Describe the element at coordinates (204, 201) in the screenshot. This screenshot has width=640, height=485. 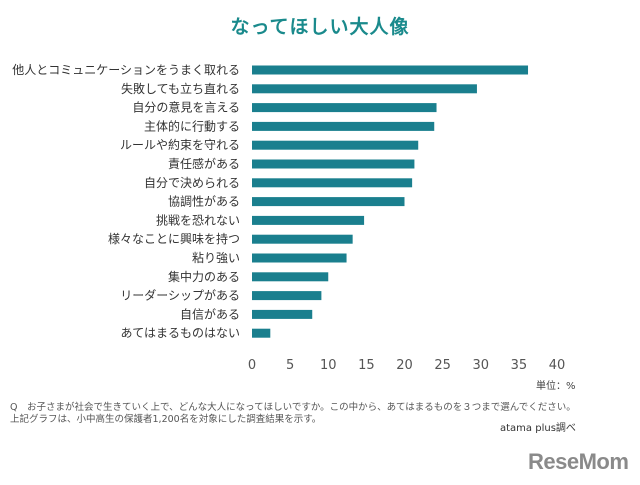
I see `category-label-8: 協調性がある` at that location.